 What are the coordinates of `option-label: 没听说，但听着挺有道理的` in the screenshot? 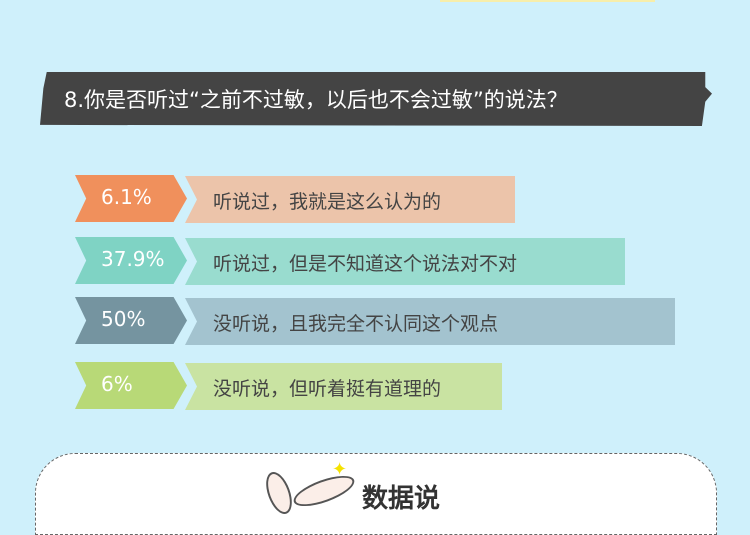 It's located at (327, 389).